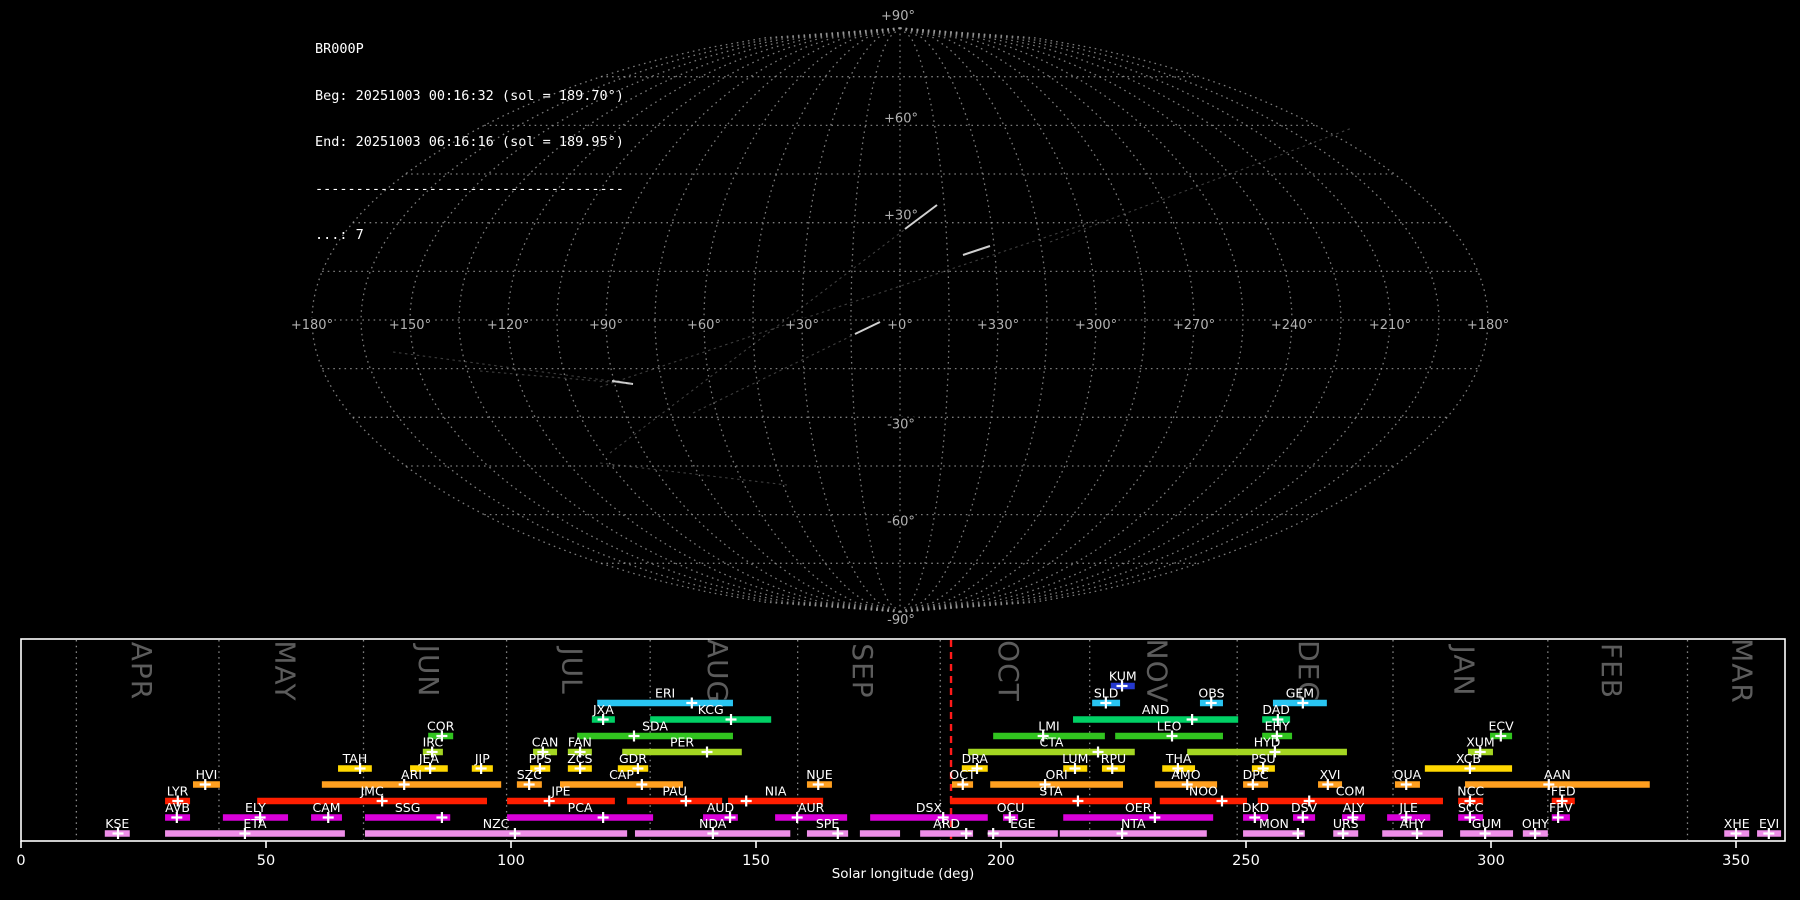  I want to click on meteor-trail-head, so click(622, 382).